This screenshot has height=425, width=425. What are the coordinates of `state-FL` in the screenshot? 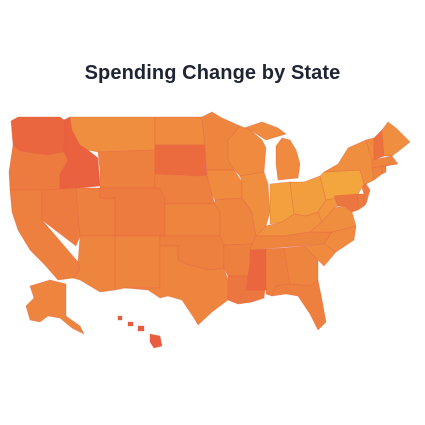 It's located at (299, 305).